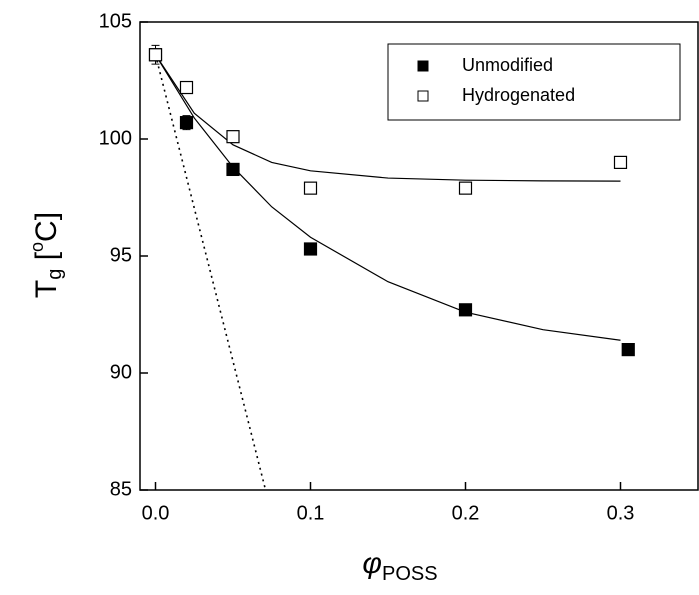 The height and width of the screenshot is (595, 699). What do you see at coordinates (372, 563) in the screenshot?
I see `x-label-main: φ` at bounding box center [372, 563].